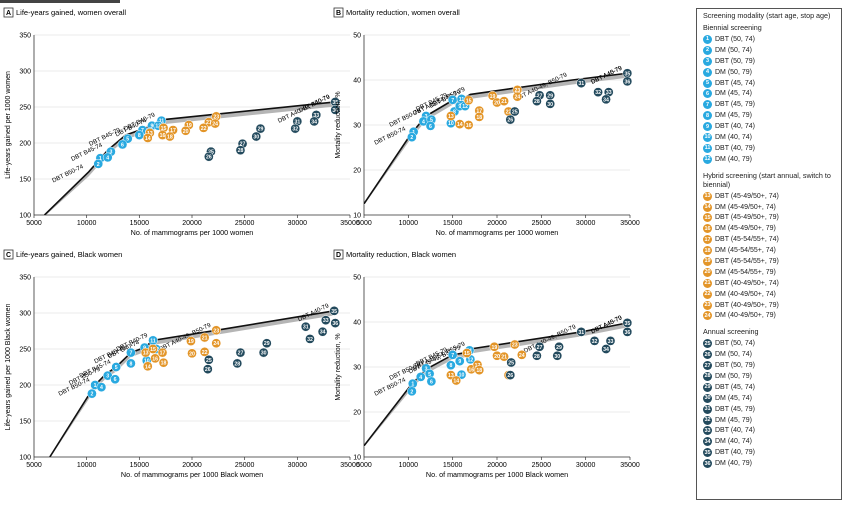 This screenshot has height=506, width=850. I want to click on legend-marker: 1, so click(707, 39).